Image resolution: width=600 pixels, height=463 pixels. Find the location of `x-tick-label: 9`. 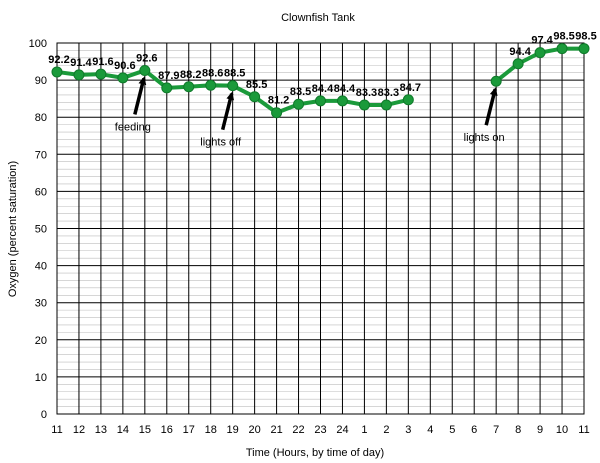

x-tick-label: 9 is located at coordinates (540, 430).